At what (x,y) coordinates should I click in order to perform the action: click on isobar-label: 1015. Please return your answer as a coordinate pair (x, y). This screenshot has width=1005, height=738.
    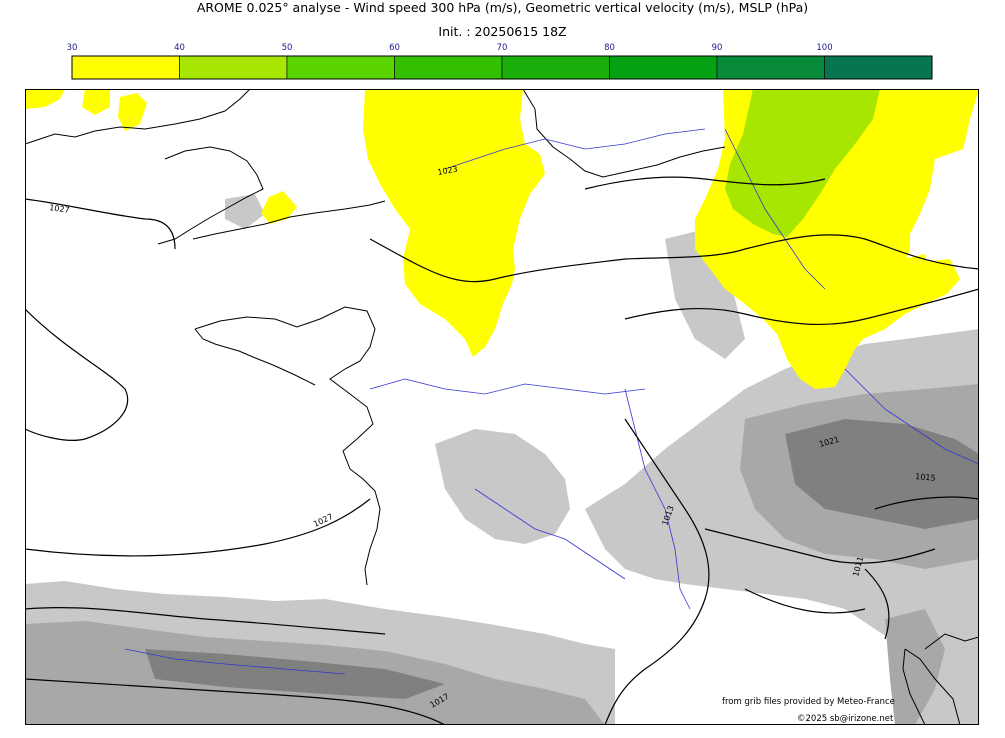
    Looking at the image, I should click on (925, 477).